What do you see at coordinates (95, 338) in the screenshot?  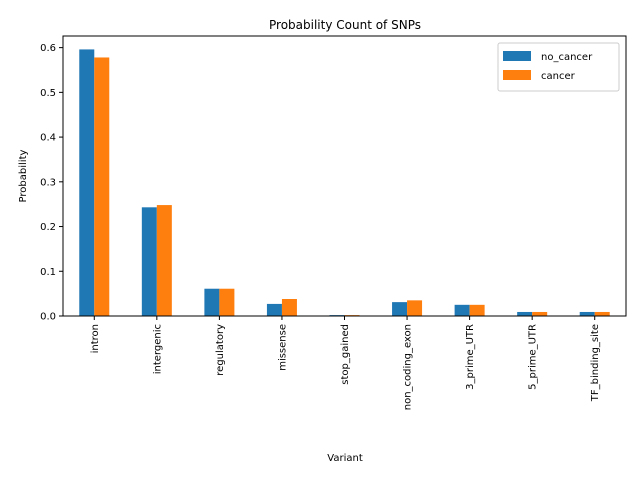 I see `x-tick-label: intron` at bounding box center [95, 338].